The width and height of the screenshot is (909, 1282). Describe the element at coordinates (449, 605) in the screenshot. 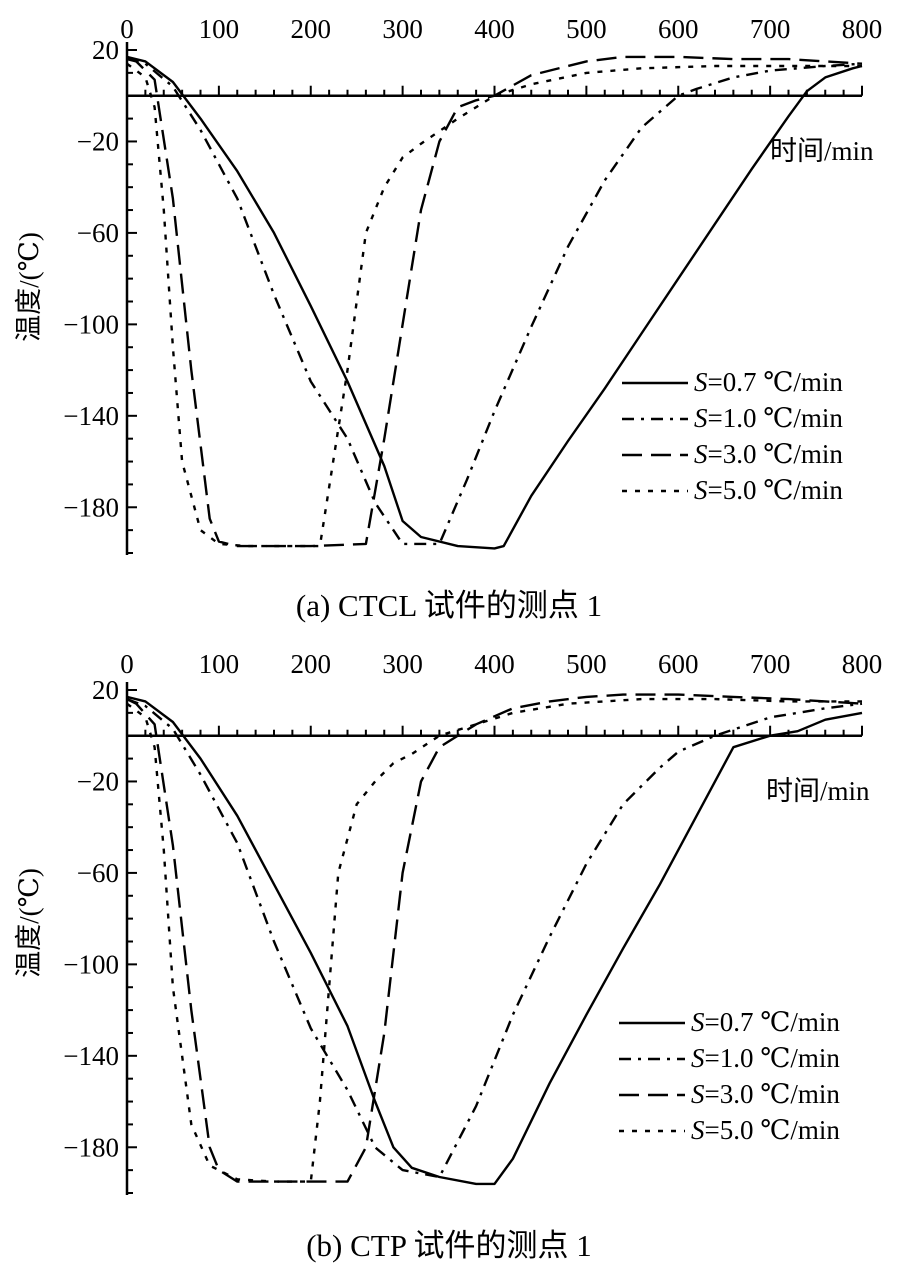

I see `figure-caption: (a) CTCL 试件的测点 1` at that location.